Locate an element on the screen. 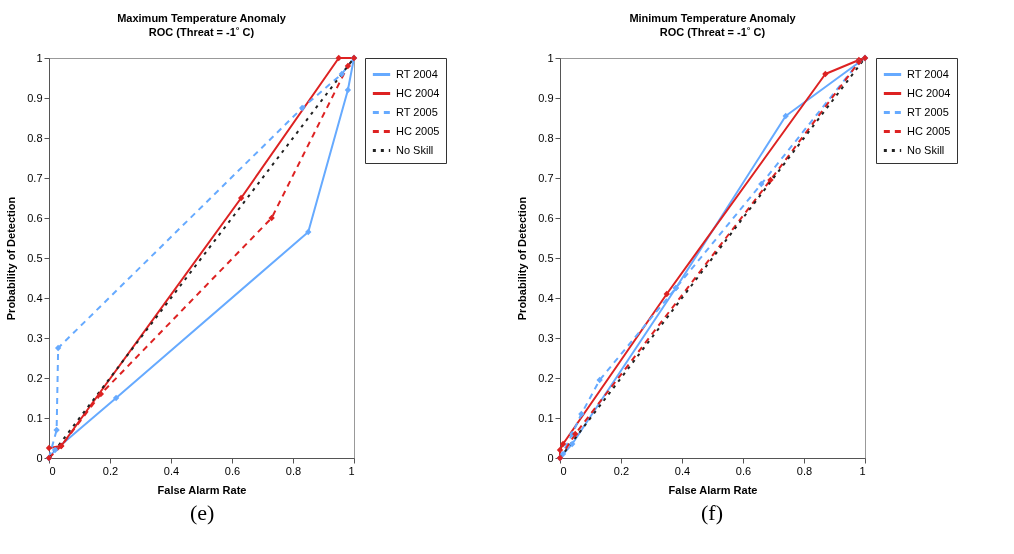 The width and height of the screenshot is (1014, 554). text: (e) is located at coordinates (202, 513).